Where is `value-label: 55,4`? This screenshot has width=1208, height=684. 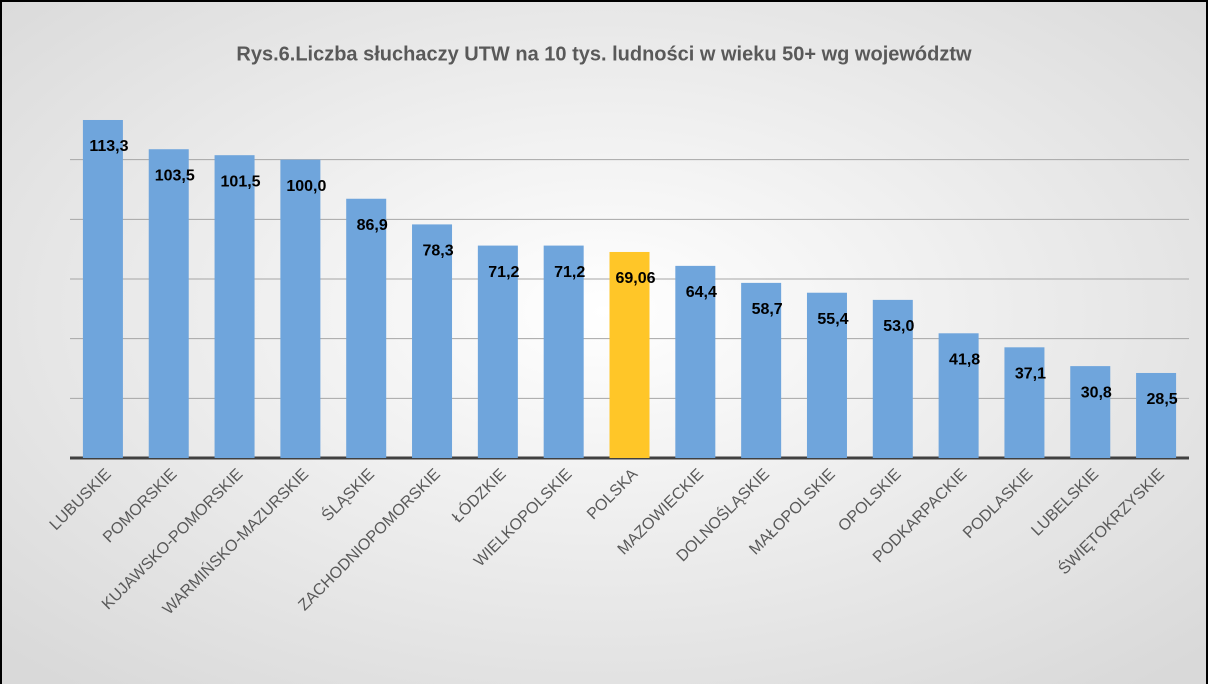 value-label: 55,4 is located at coordinates (832, 319).